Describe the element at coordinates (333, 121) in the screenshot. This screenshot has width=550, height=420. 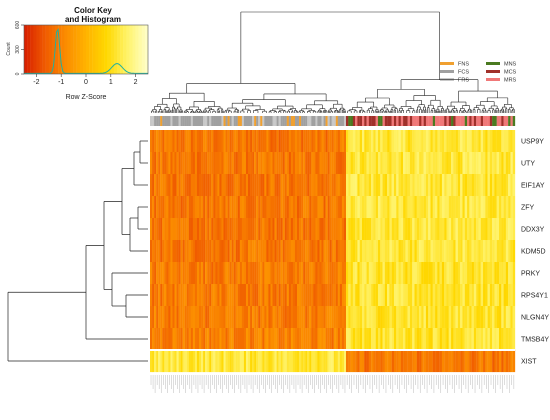
I see `column-annotation-bar` at that location.